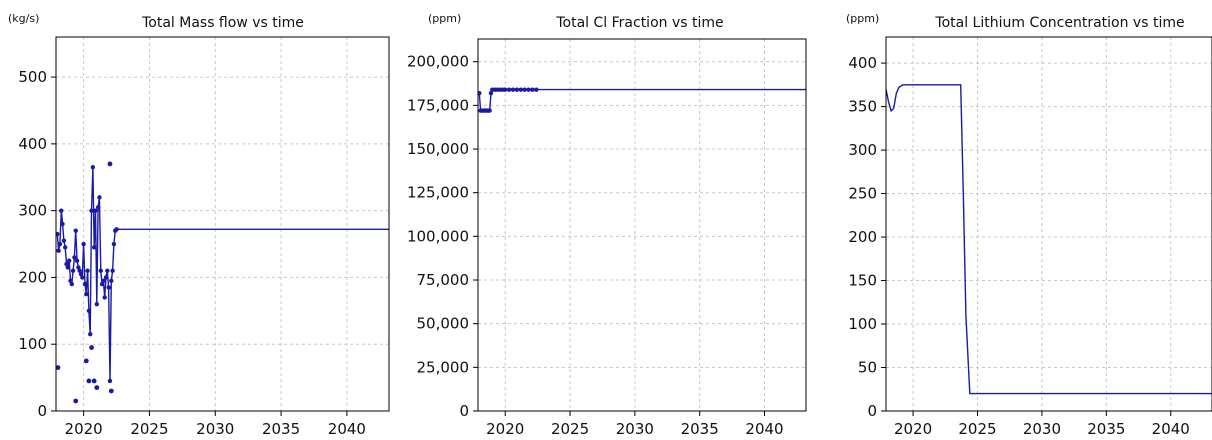 This screenshot has height=440, width=1212. What do you see at coordinates (862, 194) in the screenshot?
I see `y-tick-label: 250` at bounding box center [862, 194].